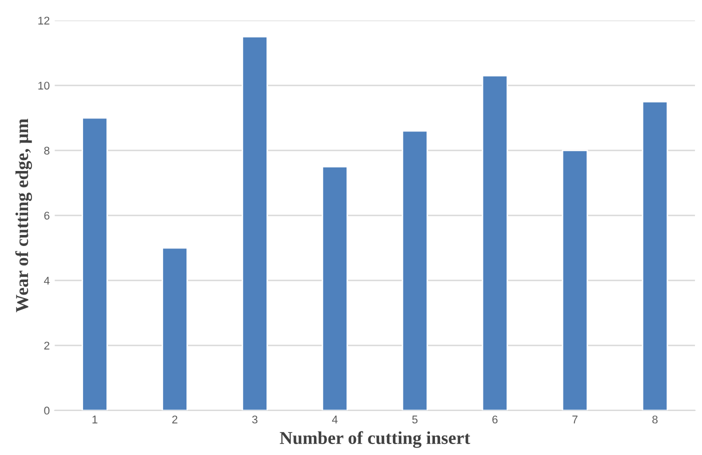 This screenshot has width=702, height=455. Describe the element at coordinates (255, 420) in the screenshot. I see `x-tick-label: 3` at that location.